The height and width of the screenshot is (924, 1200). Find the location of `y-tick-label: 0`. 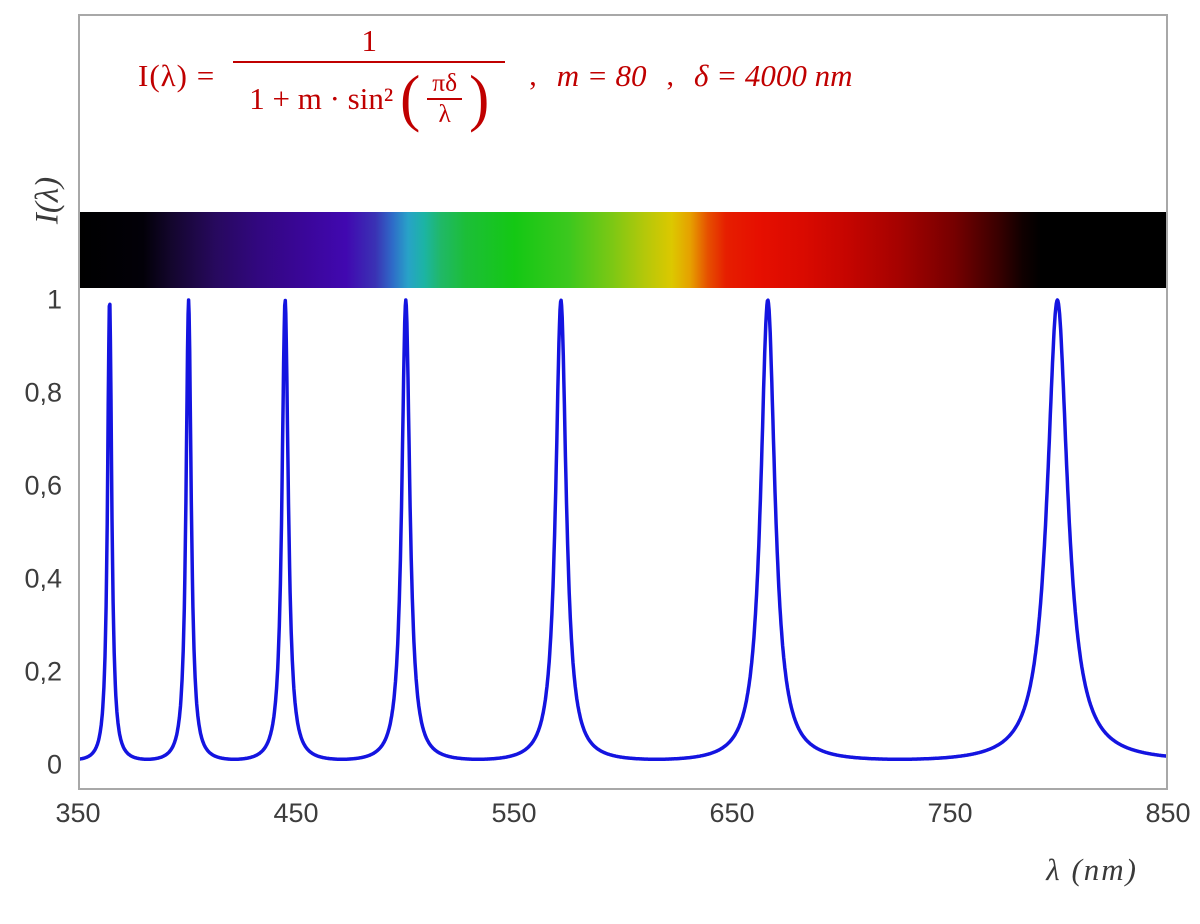

y-tick-label: 0 is located at coordinates (54, 764).